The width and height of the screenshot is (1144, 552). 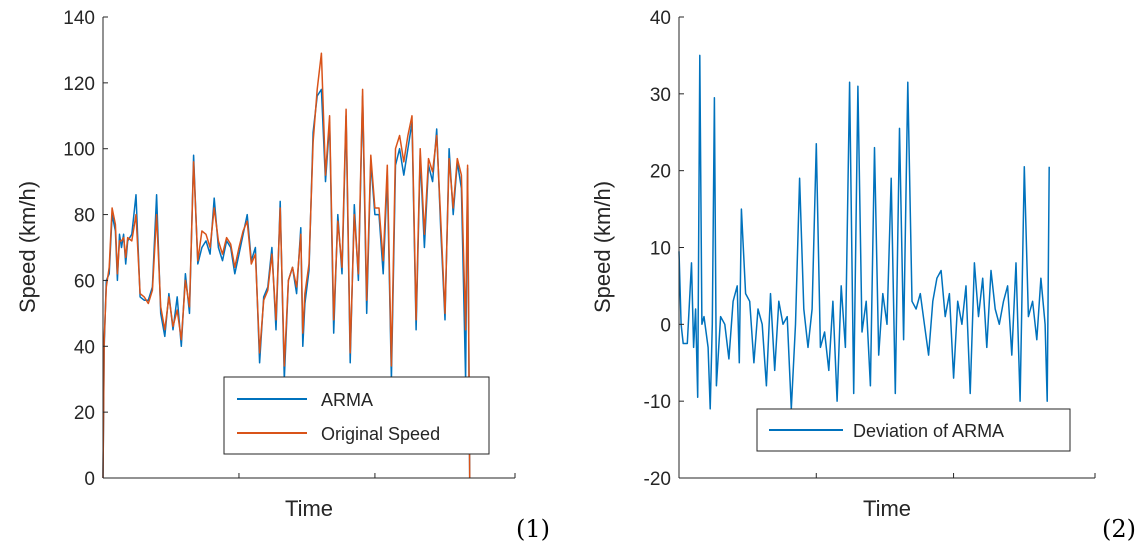 What do you see at coordinates (347, 400) in the screenshot?
I see `legend-label-arma: ARMA` at bounding box center [347, 400].